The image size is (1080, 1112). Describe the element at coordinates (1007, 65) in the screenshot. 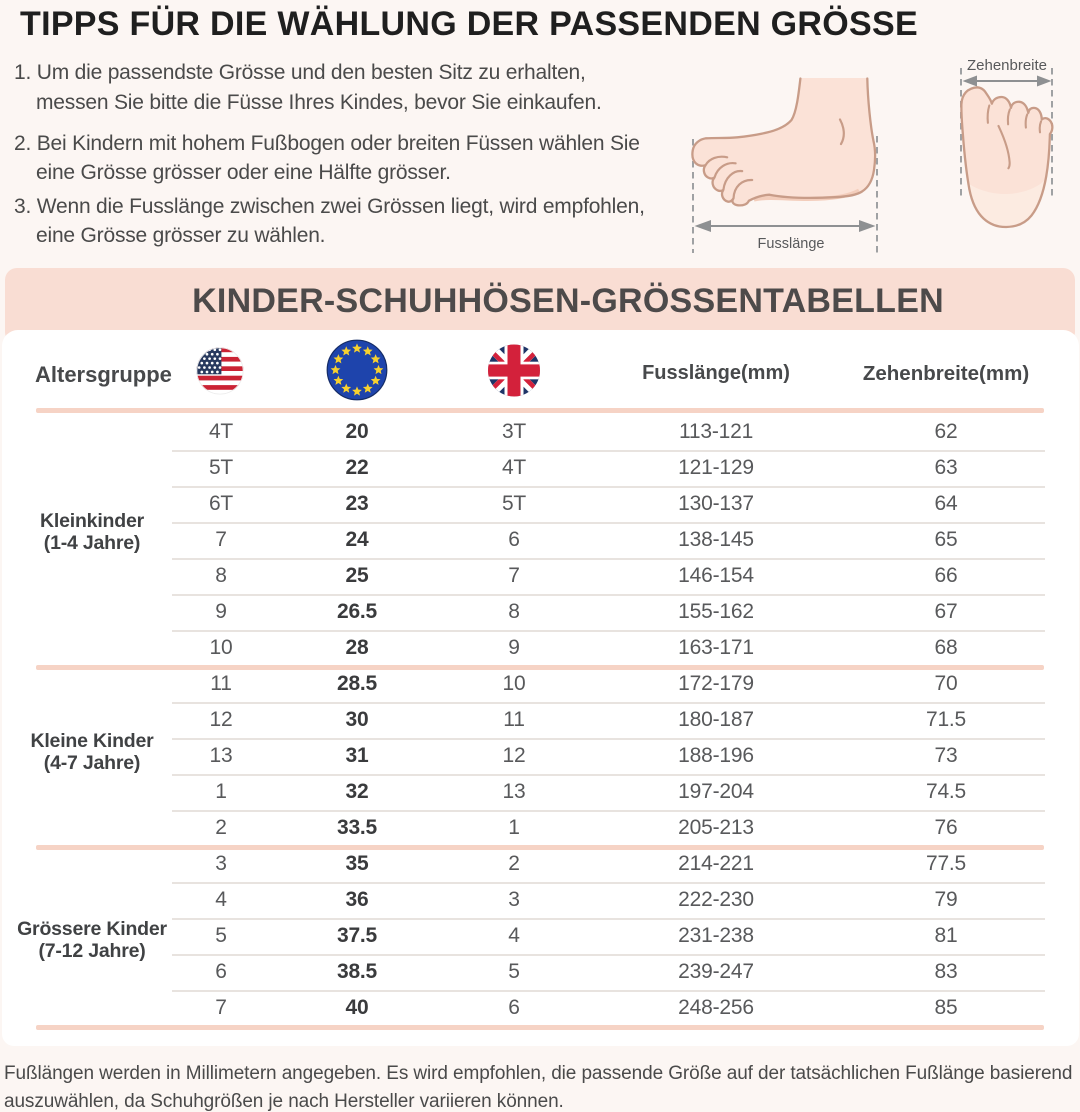

I see `svg-text: Zehenbreite` at that location.